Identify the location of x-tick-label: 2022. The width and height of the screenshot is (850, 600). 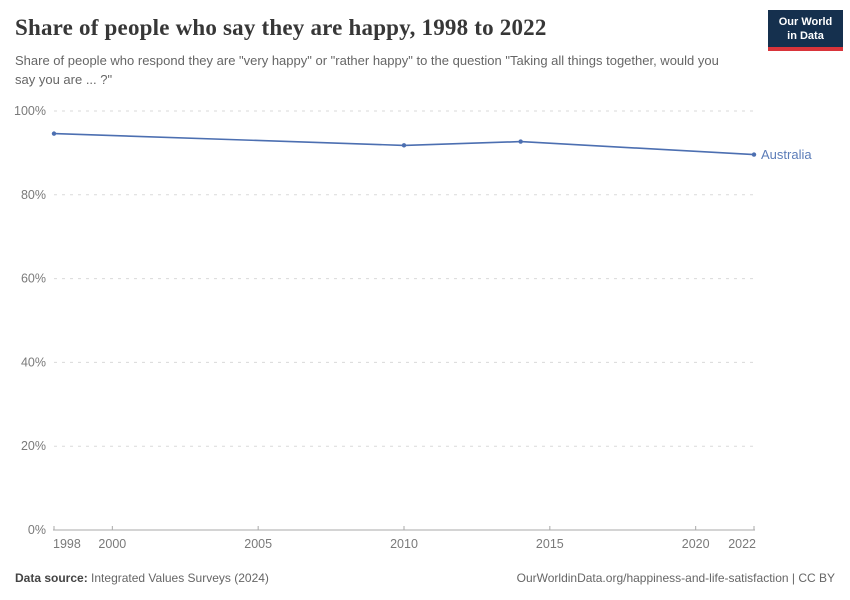
(742, 544).